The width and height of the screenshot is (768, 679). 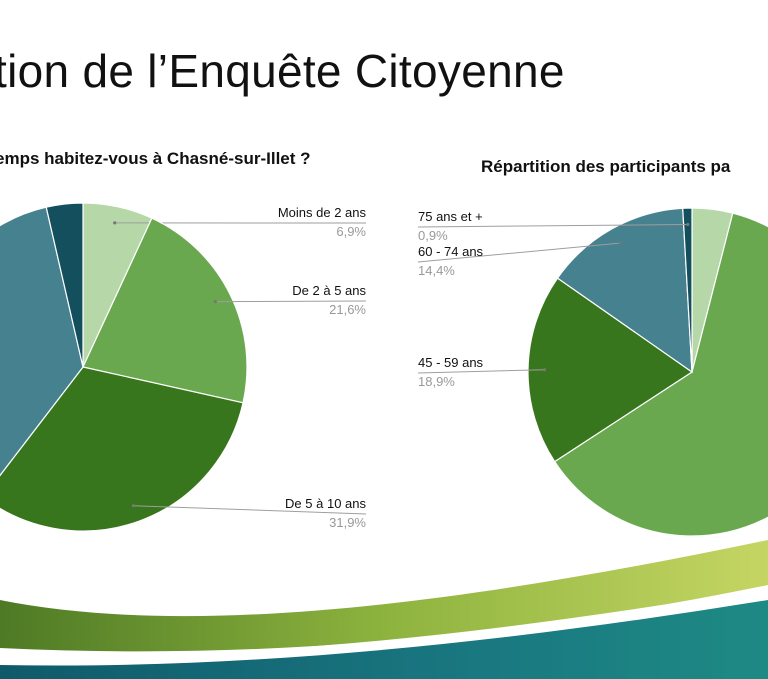 I want to click on pie-slice-60-74-ans, so click(x=624, y=290).